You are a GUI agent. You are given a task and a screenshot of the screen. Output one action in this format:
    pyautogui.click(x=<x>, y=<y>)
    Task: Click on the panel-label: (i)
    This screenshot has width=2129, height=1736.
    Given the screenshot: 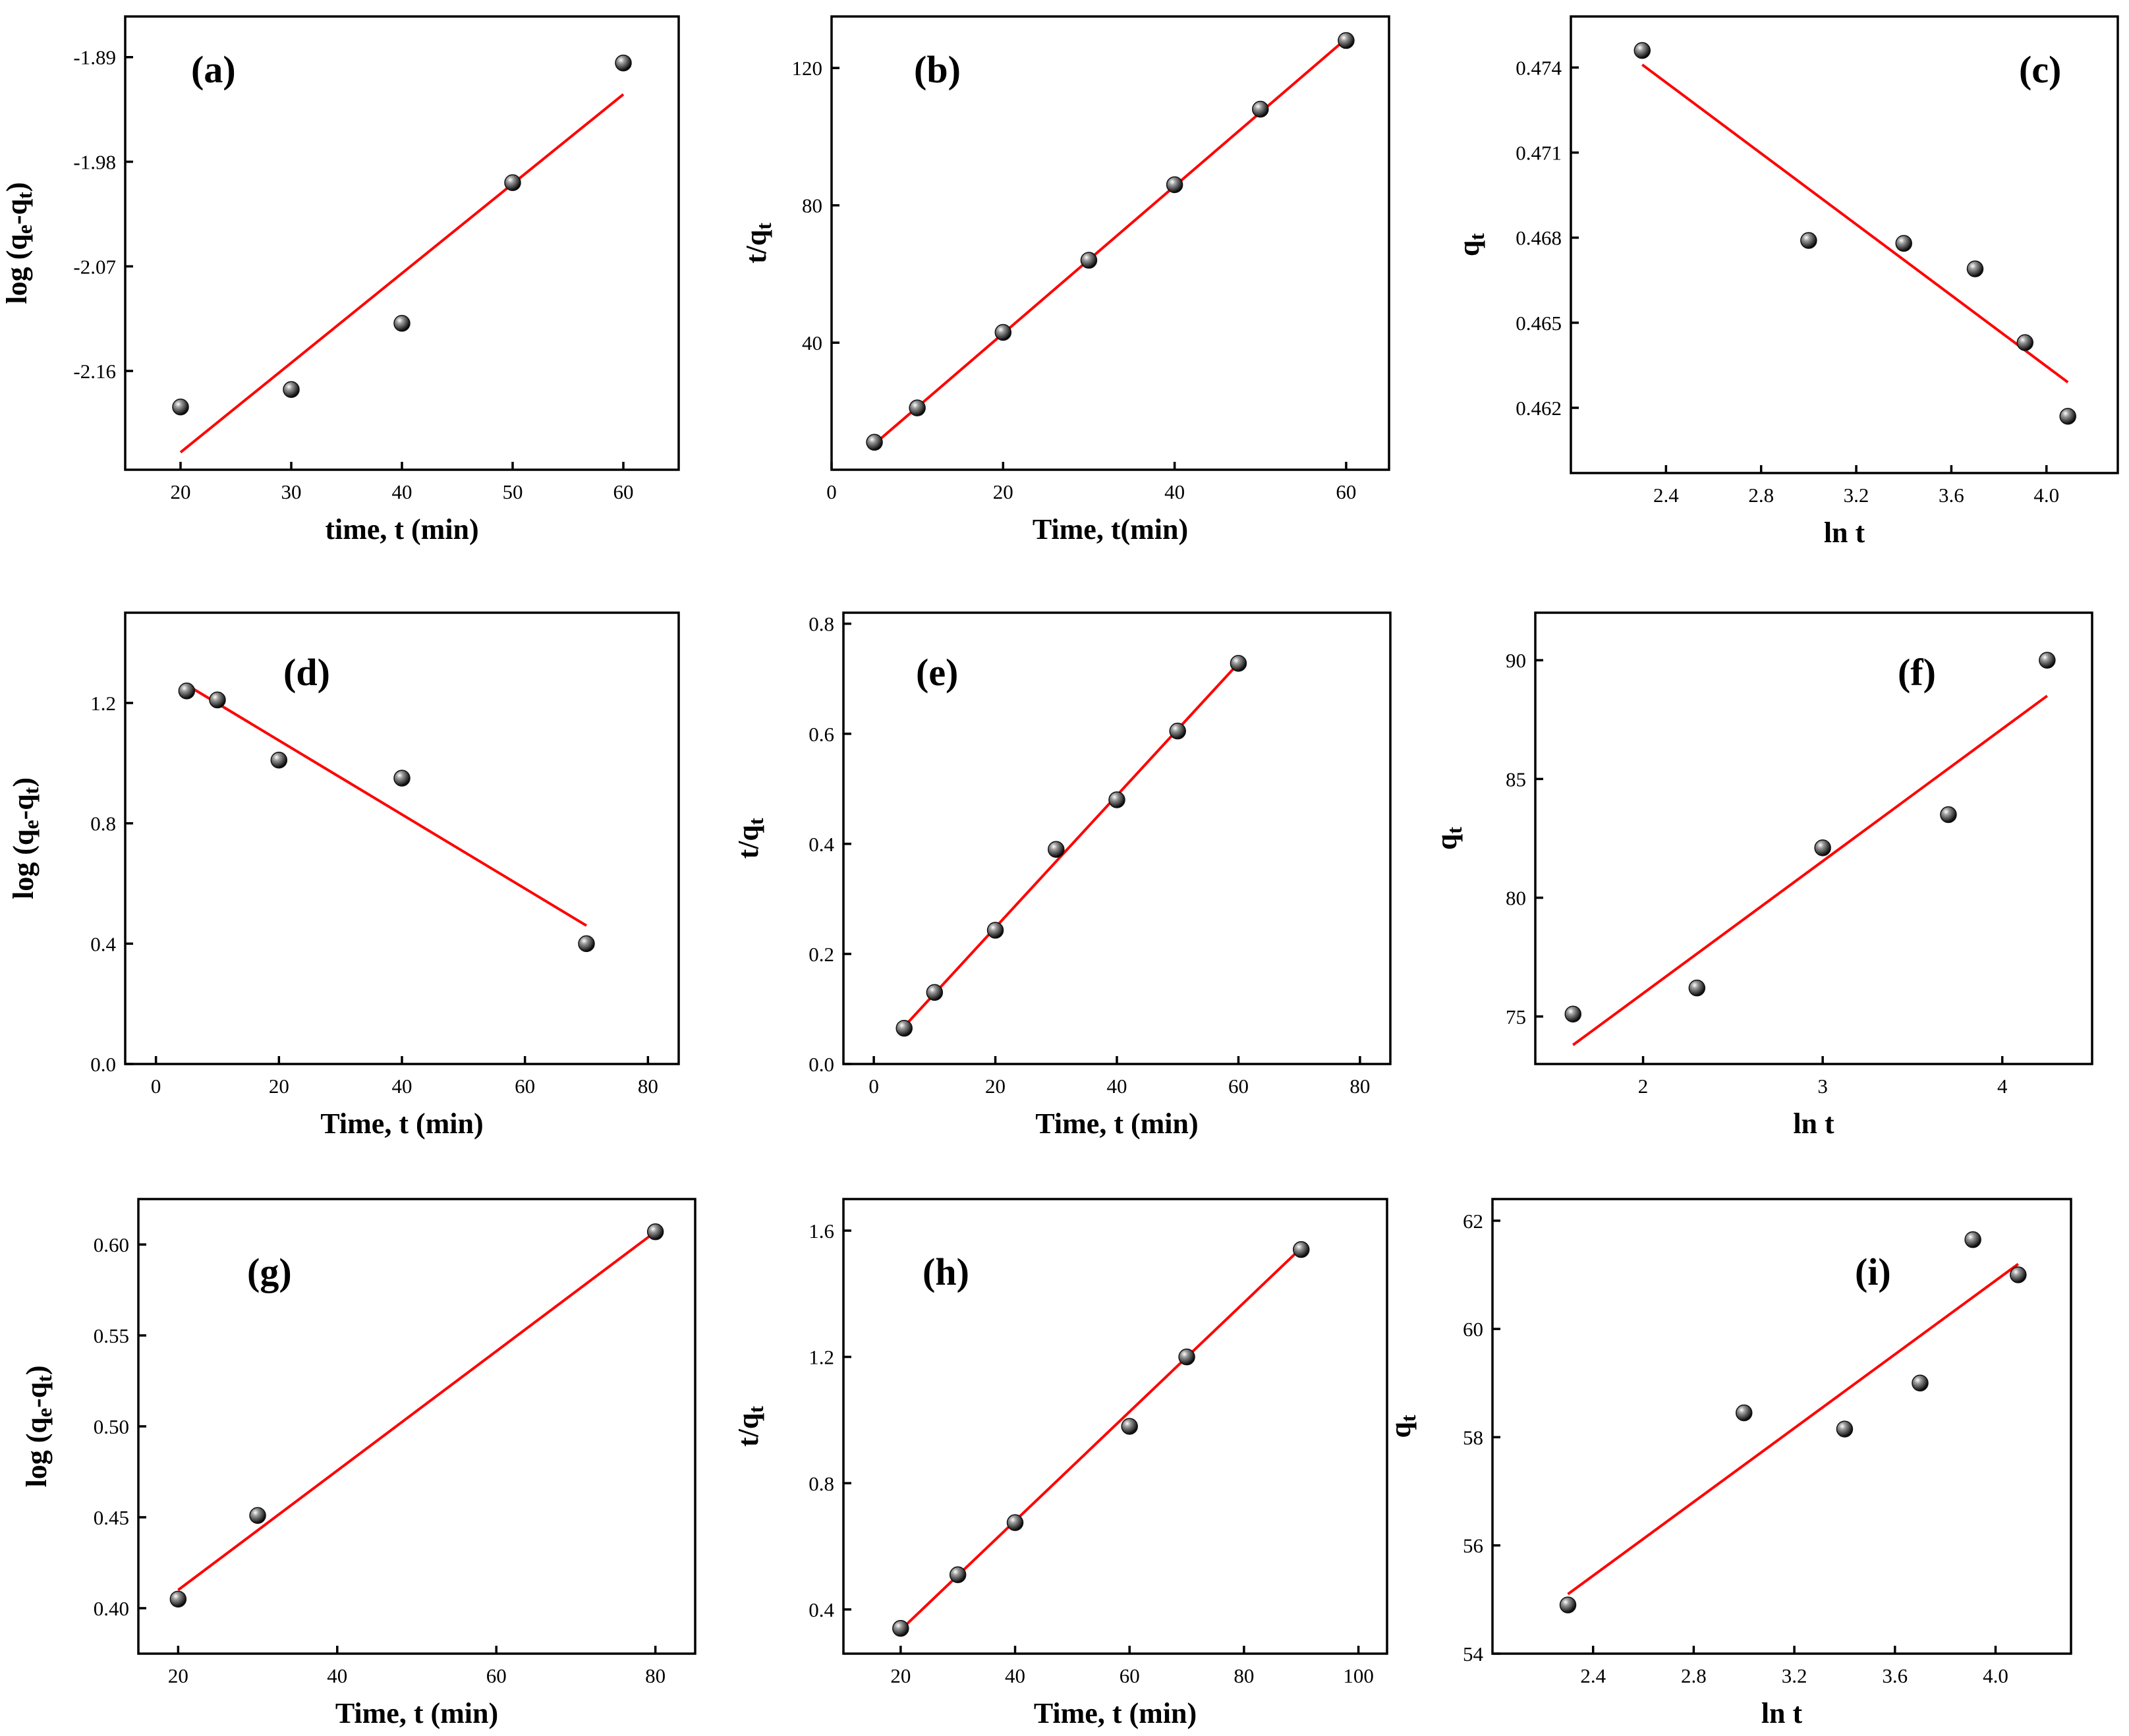 What is the action you would take?
    pyautogui.click(x=1873, y=1271)
    